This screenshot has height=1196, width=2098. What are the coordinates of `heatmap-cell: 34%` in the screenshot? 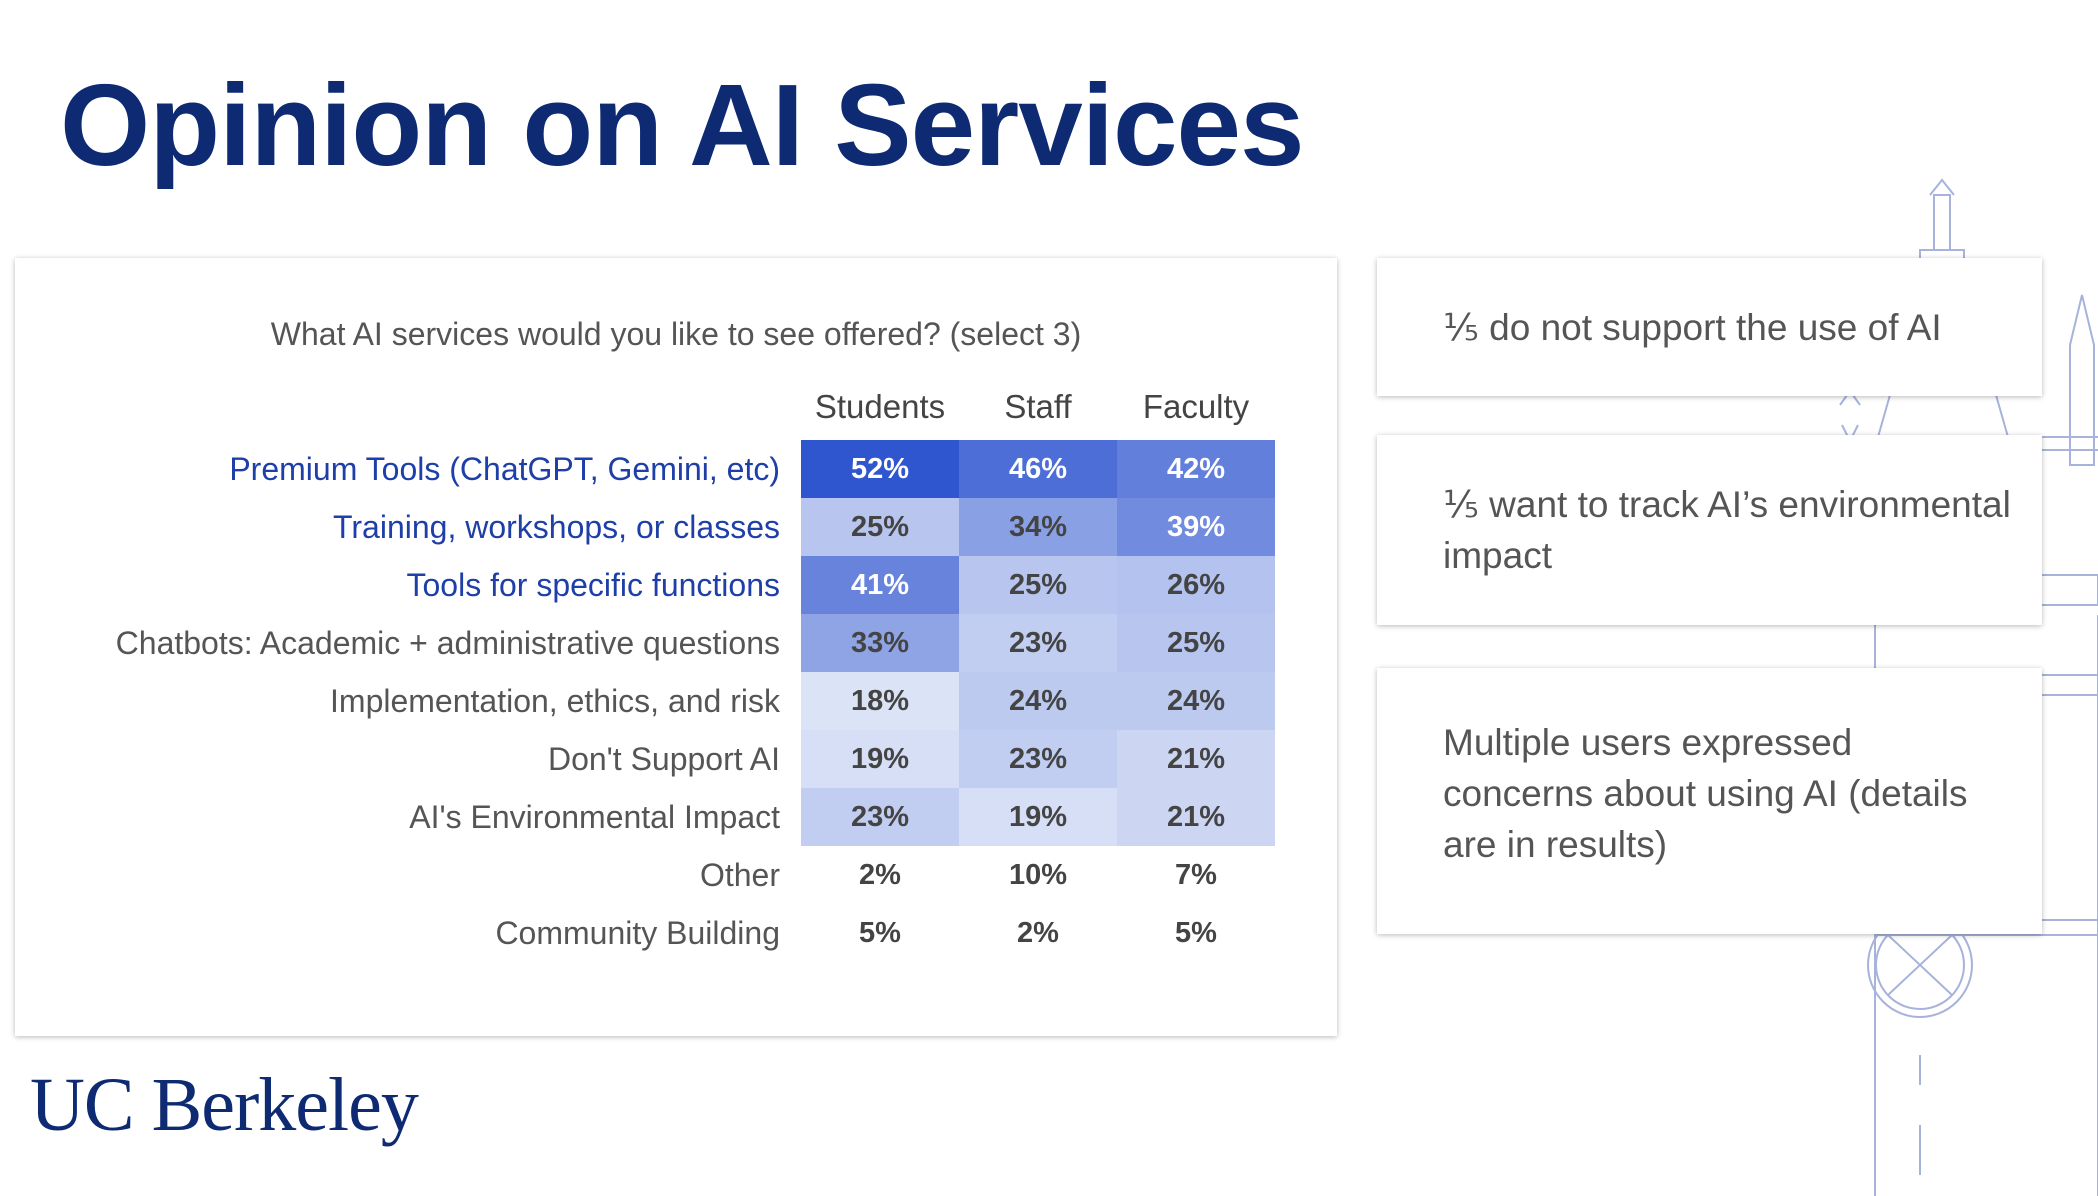 It's located at (1038, 527).